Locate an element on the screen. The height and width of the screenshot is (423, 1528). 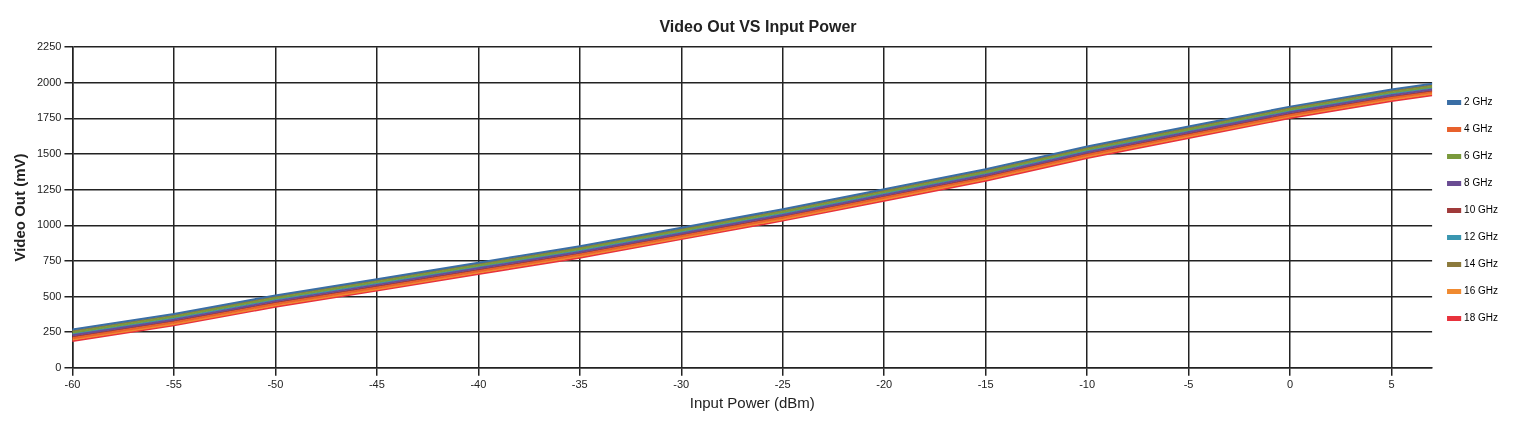
legend-label: 6 GHz is located at coordinates (1478, 156).